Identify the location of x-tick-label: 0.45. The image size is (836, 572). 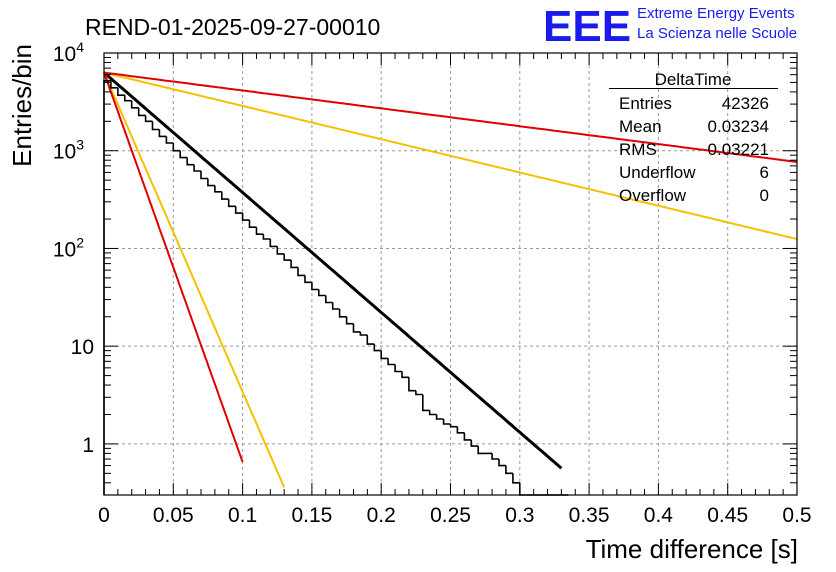
(727, 515).